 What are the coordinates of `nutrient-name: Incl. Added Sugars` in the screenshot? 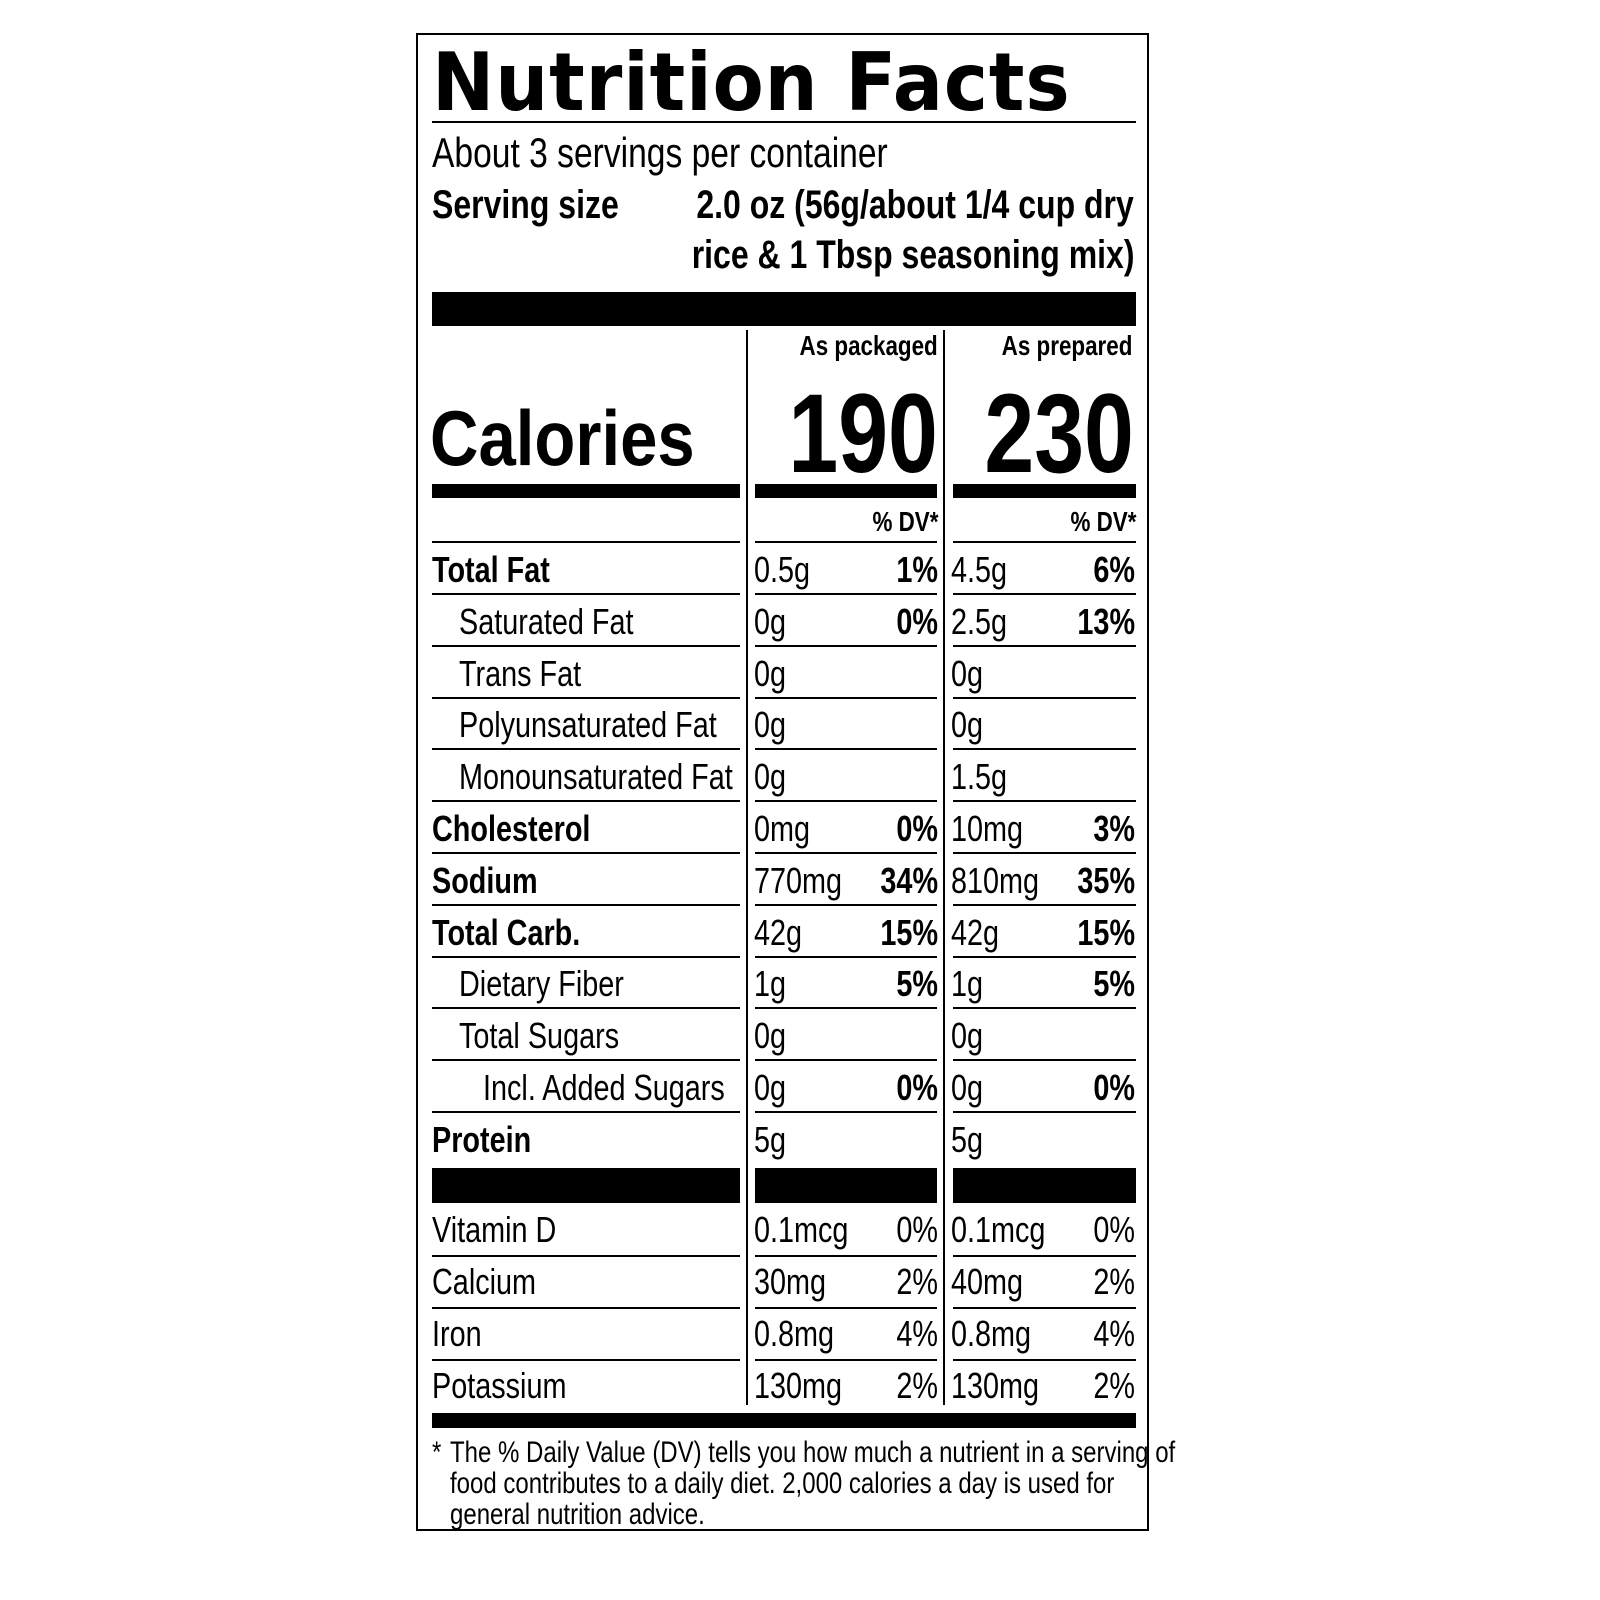 It's located at (604, 1087).